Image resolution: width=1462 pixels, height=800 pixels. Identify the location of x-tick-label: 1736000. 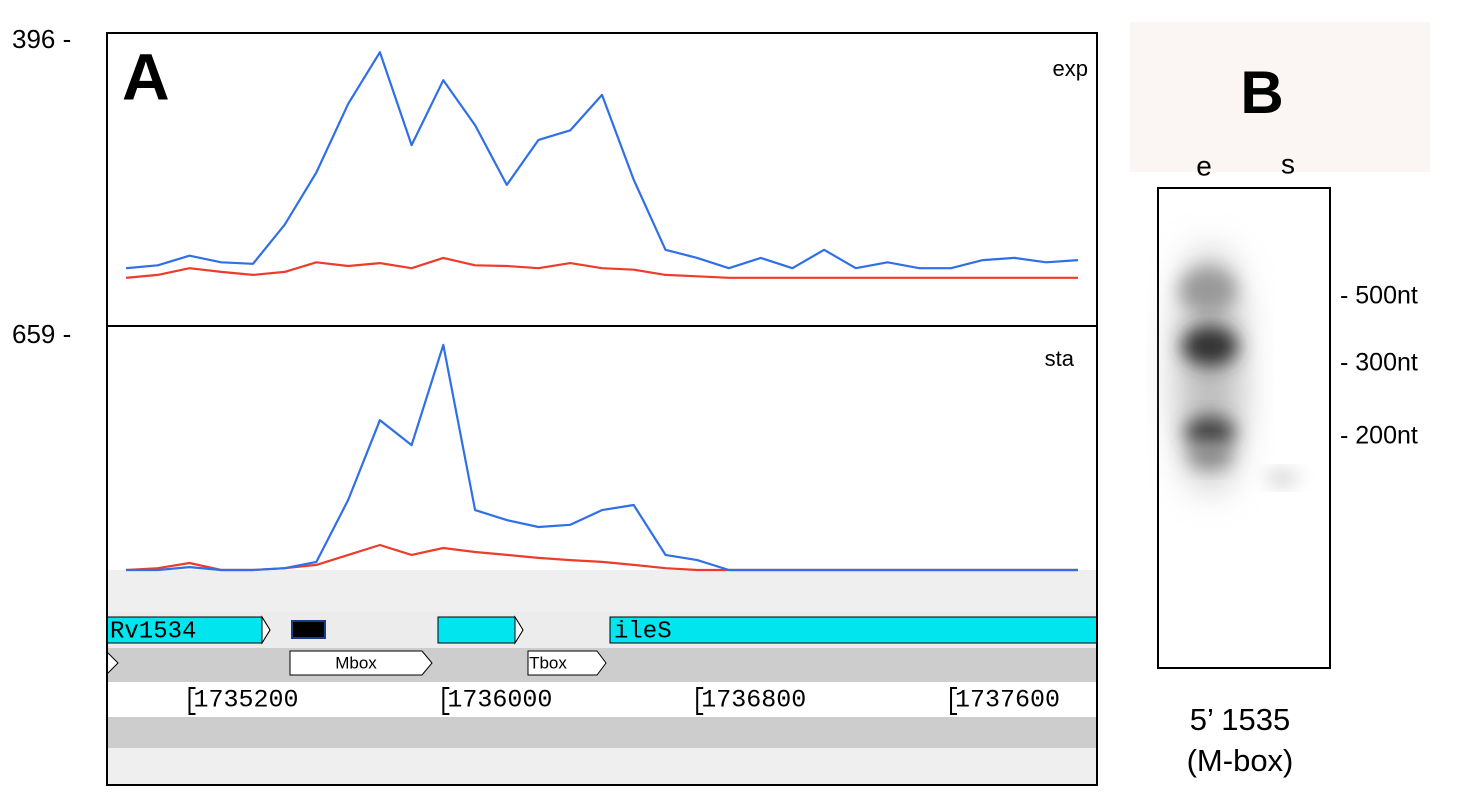
(499, 700).